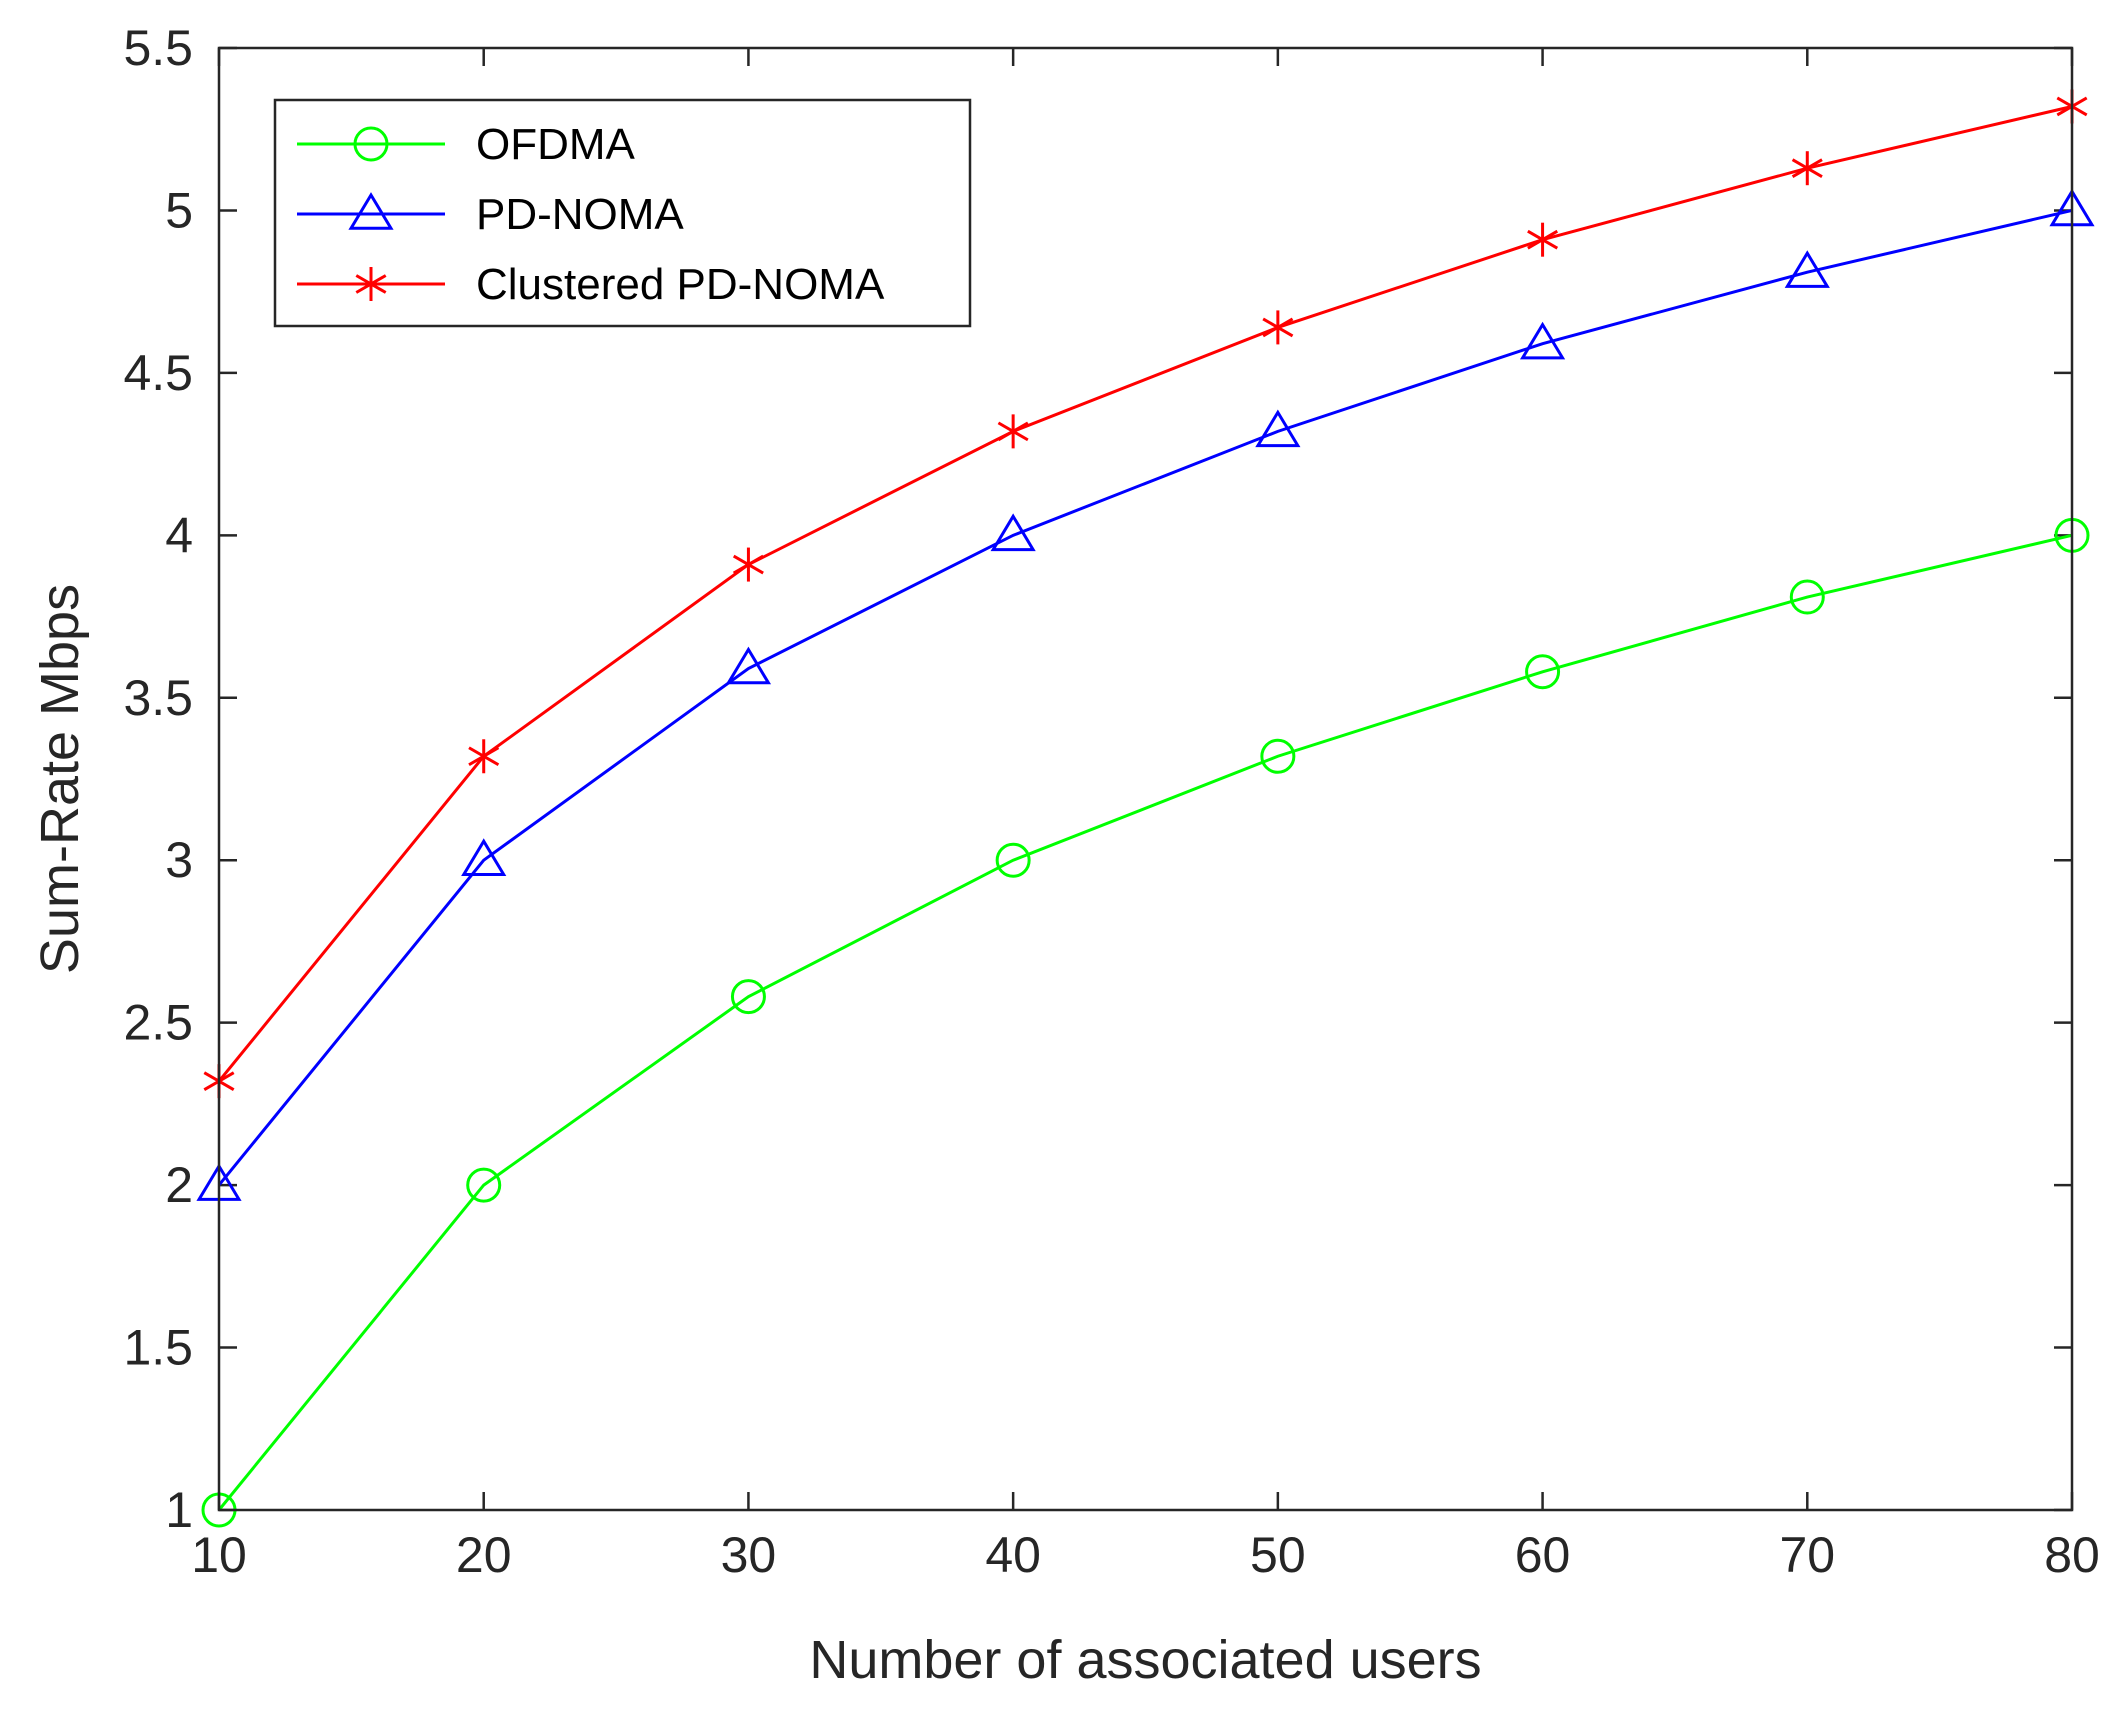 The height and width of the screenshot is (1711, 2126). I want to click on y-tick-label: 4.5, so click(158, 373).